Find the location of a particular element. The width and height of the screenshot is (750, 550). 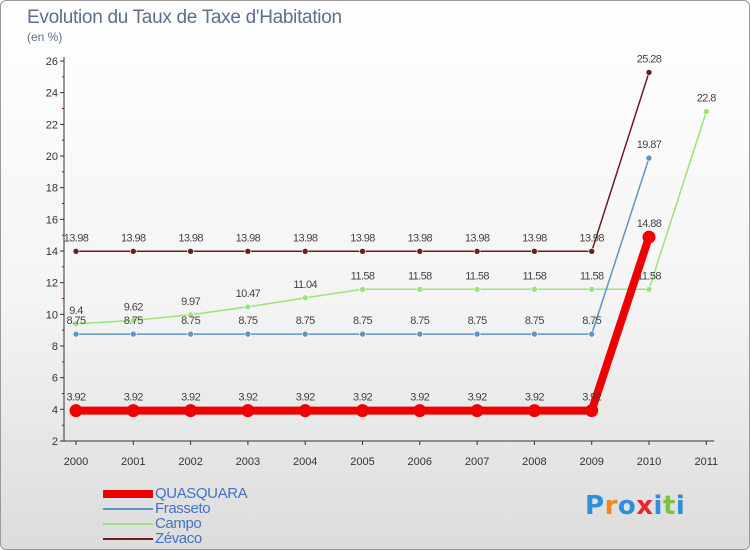

y-tick-label: 22 is located at coordinates (52, 125).